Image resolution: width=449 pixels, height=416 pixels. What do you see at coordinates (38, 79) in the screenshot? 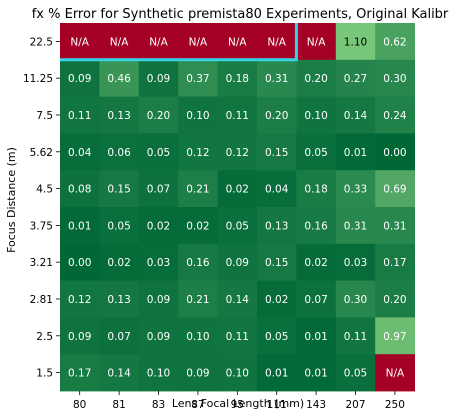
I see `y-tick-label: 11.25` at bounding box center [38, 79].